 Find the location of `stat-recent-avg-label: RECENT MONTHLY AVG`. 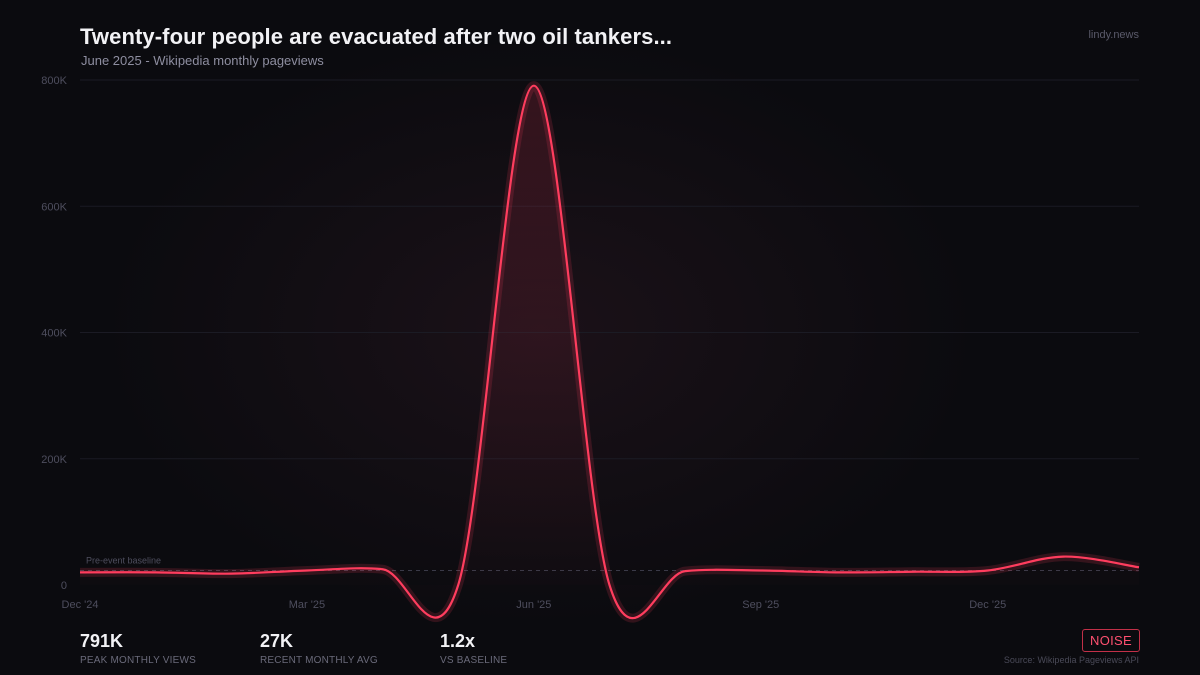

stat-recent-avg-label: RECENT MONTHLY AVG is located at coordinates (319, 660).